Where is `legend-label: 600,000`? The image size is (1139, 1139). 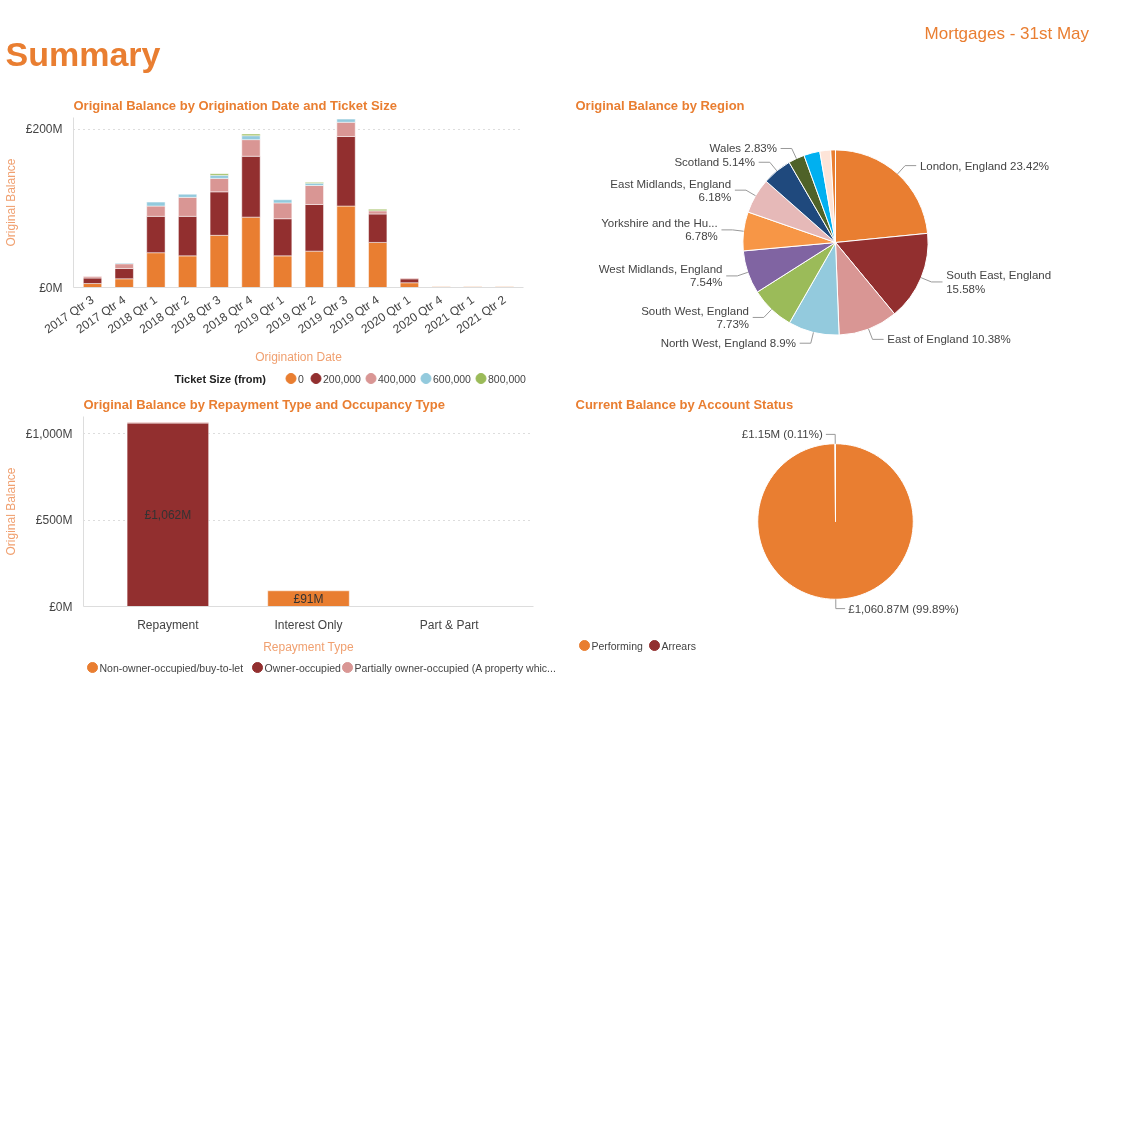
legend-label: 600,000 is located at coordinates (452, 378).